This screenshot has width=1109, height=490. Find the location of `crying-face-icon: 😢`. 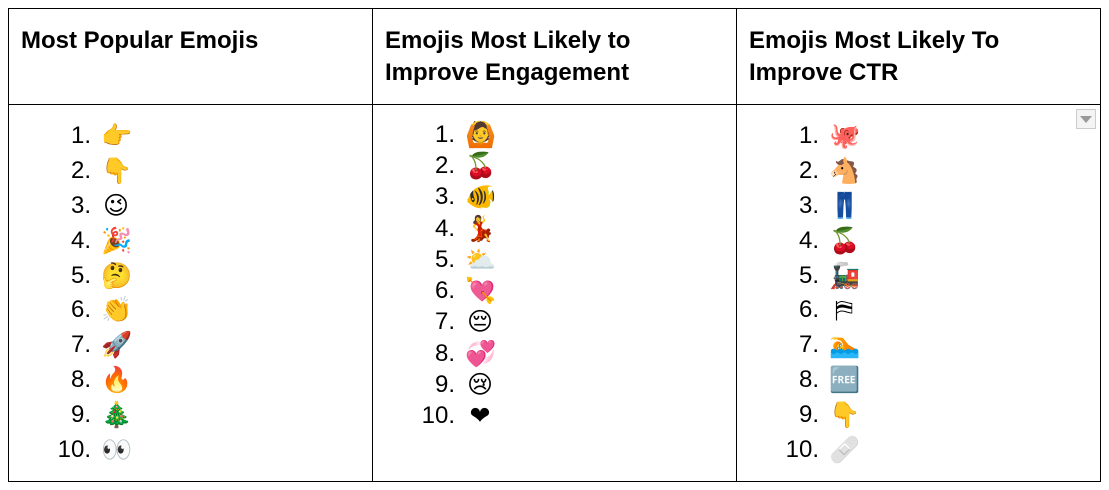

crying-face-icon: 😢 is located at coordinates (480, 385).